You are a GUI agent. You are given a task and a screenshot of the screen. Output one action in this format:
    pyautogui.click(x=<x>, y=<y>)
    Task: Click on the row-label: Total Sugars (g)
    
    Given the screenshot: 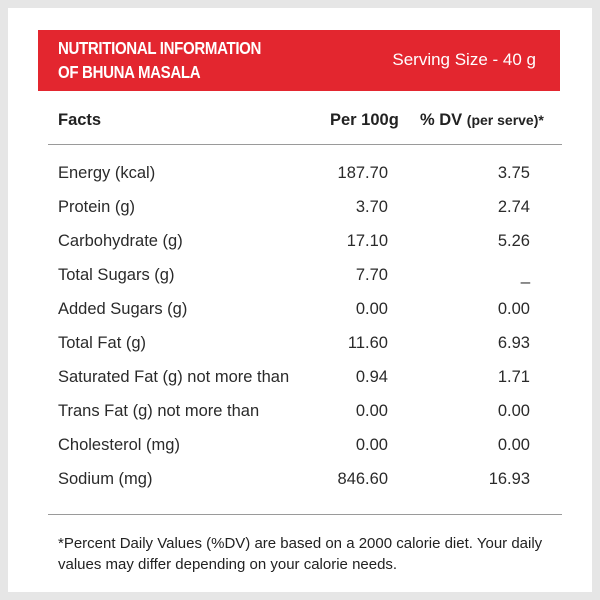 What is the action you would take?
    pyautogui.click(x=116, y=275)
    